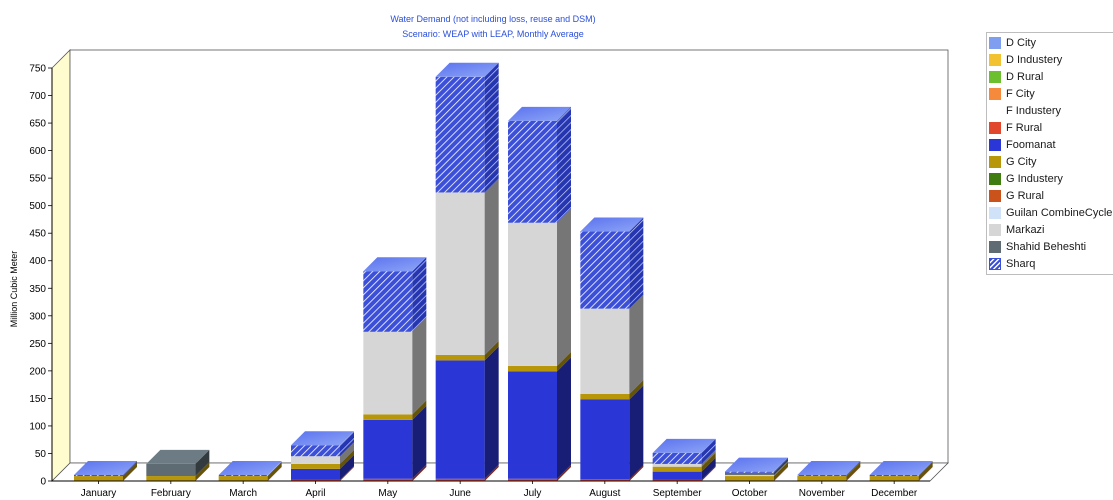  What do you see at coordinates (894, 493) in the screenshot?
I see `x-tick-label: December` at bounding box center [894, 493].